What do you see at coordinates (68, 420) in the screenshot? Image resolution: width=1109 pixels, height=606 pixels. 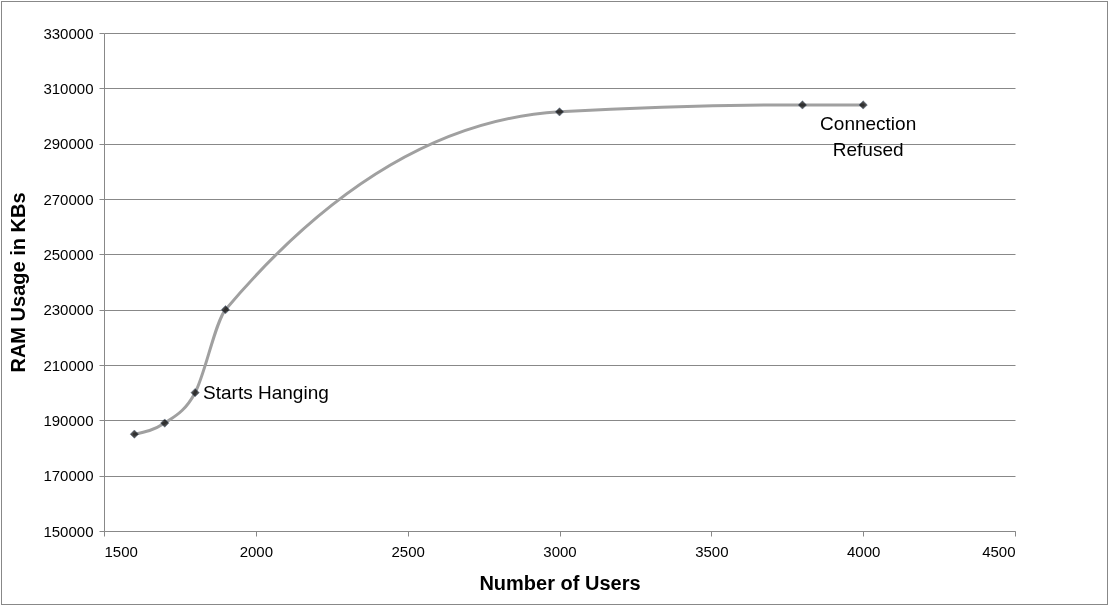 I see `y-tick-label: 190000` at bounding box center [68, 420].